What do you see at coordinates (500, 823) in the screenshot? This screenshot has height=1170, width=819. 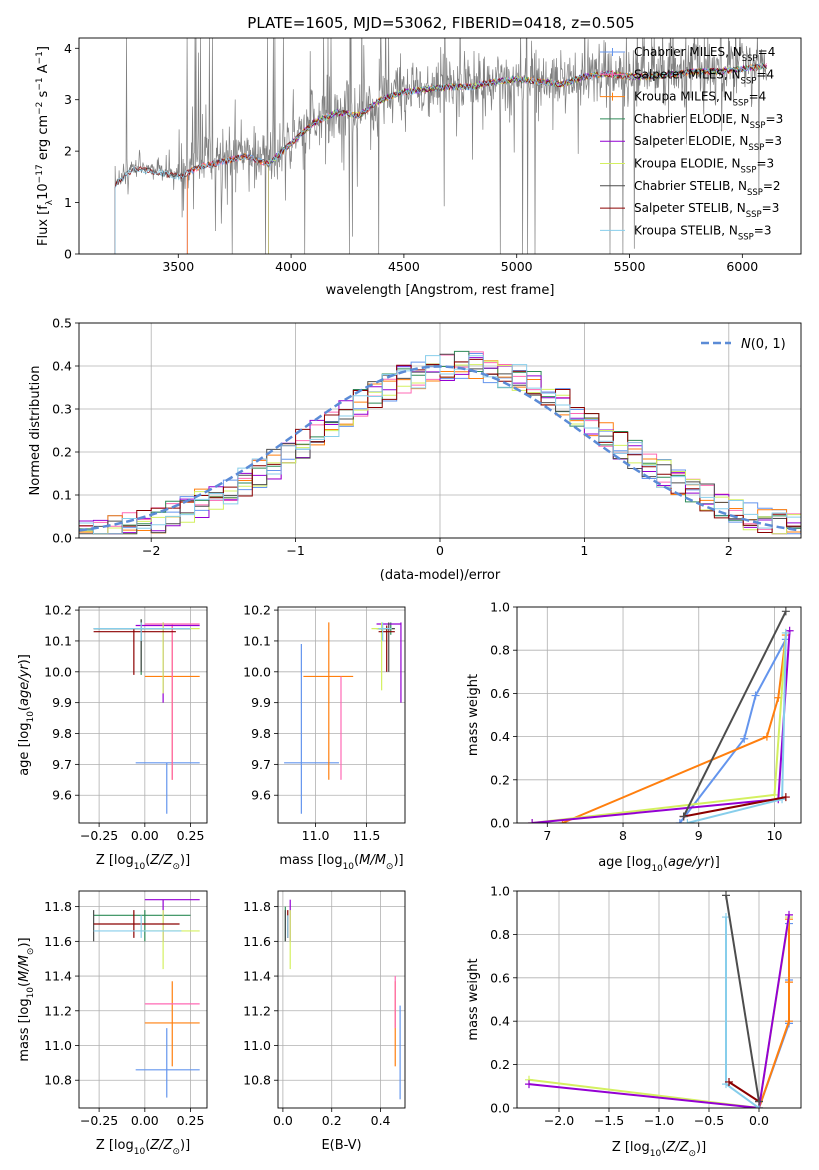 I see `y-tick-label: 0.0` at bounding box center [500, 823].